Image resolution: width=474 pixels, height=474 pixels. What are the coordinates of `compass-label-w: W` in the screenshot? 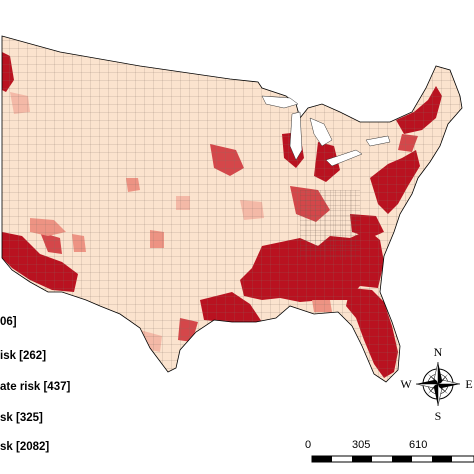 It's located at (406, 384).